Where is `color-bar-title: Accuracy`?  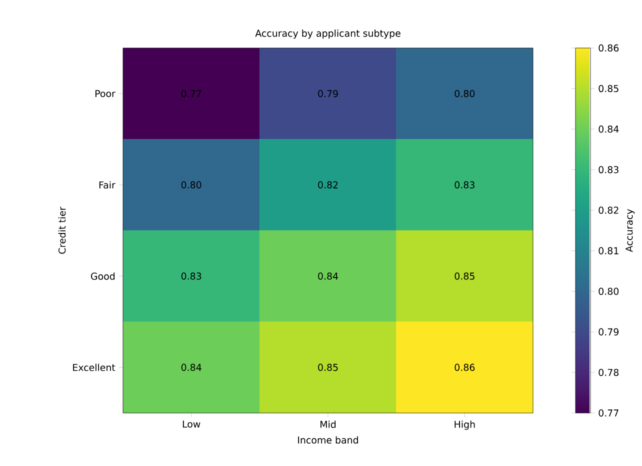 color-bar-title: Accuracy is located at coordinates (630, 230).